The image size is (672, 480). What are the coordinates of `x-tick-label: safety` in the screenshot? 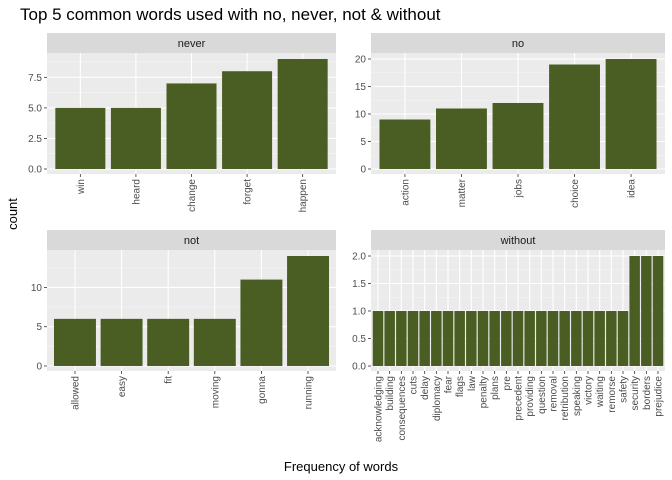 It's located at (624, 389).